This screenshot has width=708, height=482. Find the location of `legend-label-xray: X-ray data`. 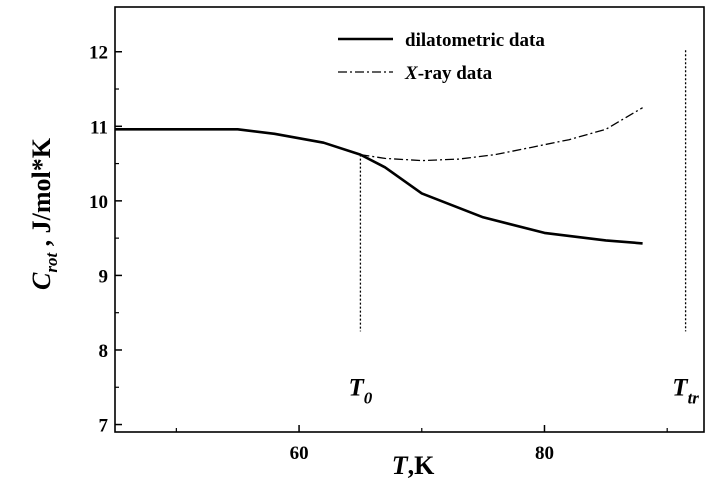

legend-label-xray: X-ray data is located at coordinates (448, 73).